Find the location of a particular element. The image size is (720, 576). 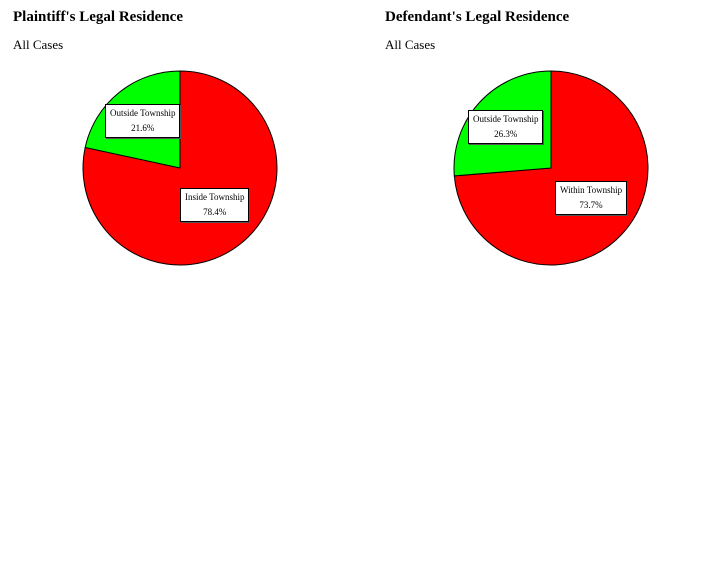

slice-label-box: Outside Township 26.3% is located at coordinates (506, 127).